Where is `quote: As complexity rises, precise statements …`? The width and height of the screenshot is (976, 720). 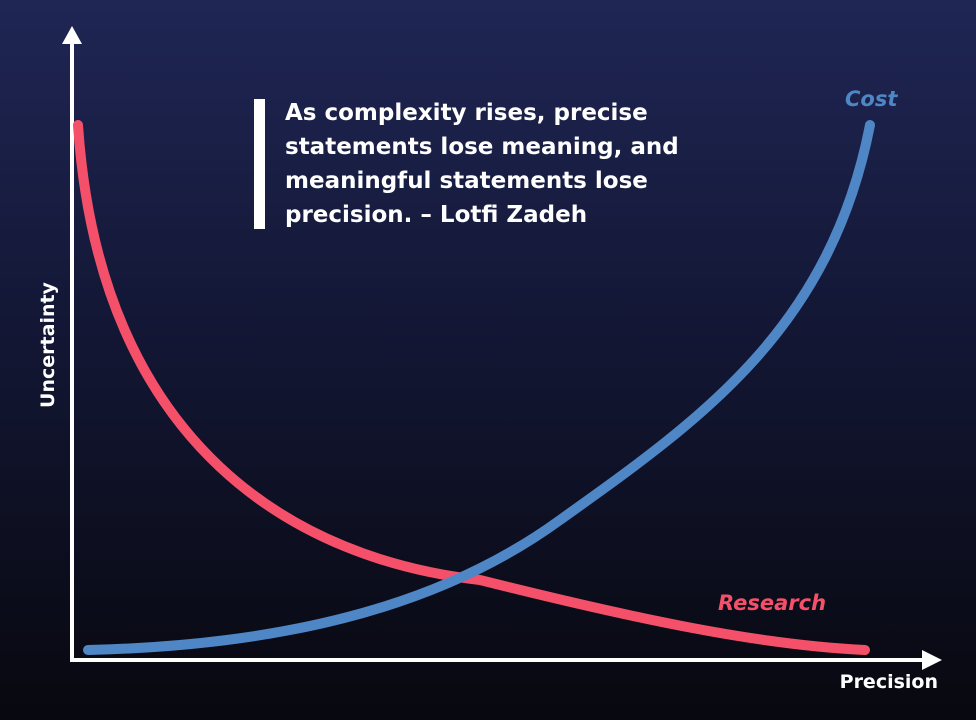 quote: As complexity rises, precise statements … is located at coordinates (482, 164).